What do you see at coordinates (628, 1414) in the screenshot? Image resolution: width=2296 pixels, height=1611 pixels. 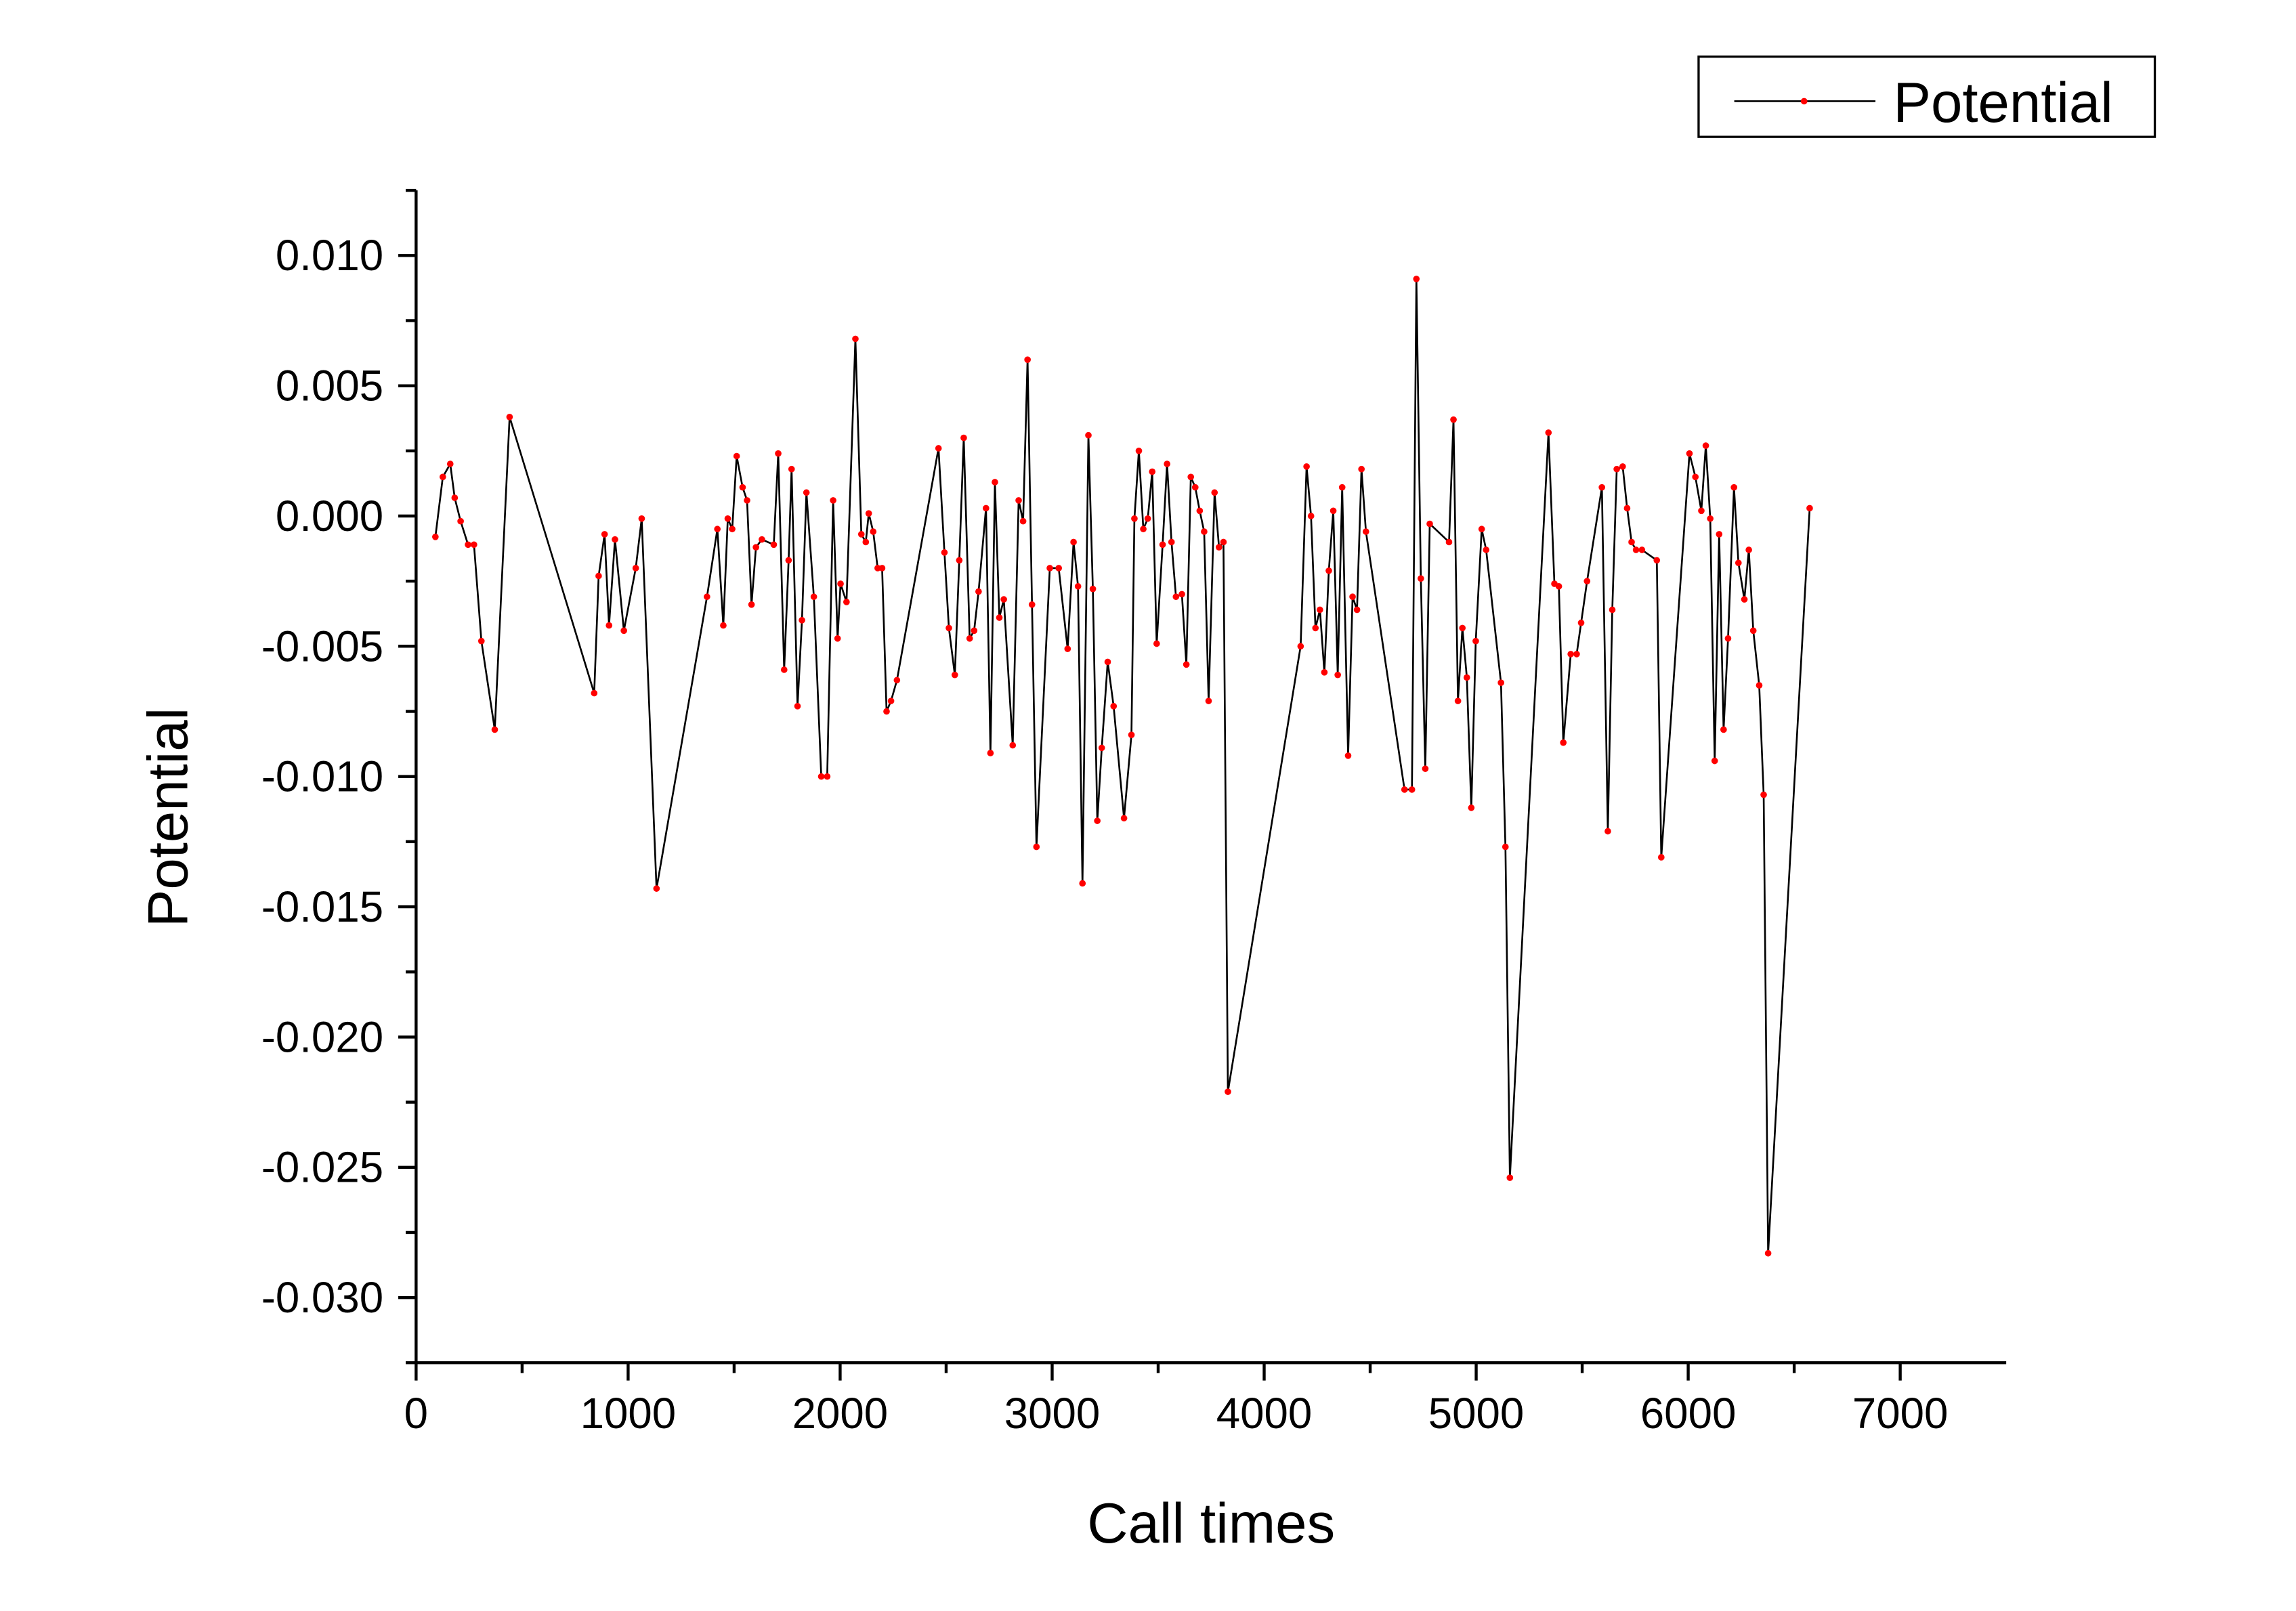 I see `x-tick-label: 1000` at bounding box center [628, 1414].